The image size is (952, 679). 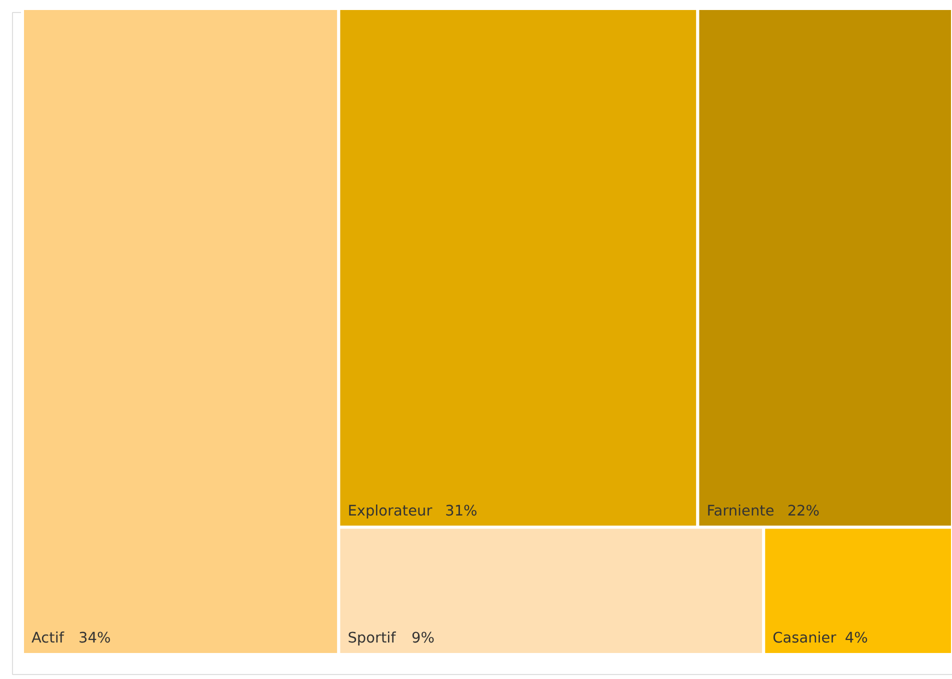 I want to click on data-label: 9%, so click(x=423, y=638).